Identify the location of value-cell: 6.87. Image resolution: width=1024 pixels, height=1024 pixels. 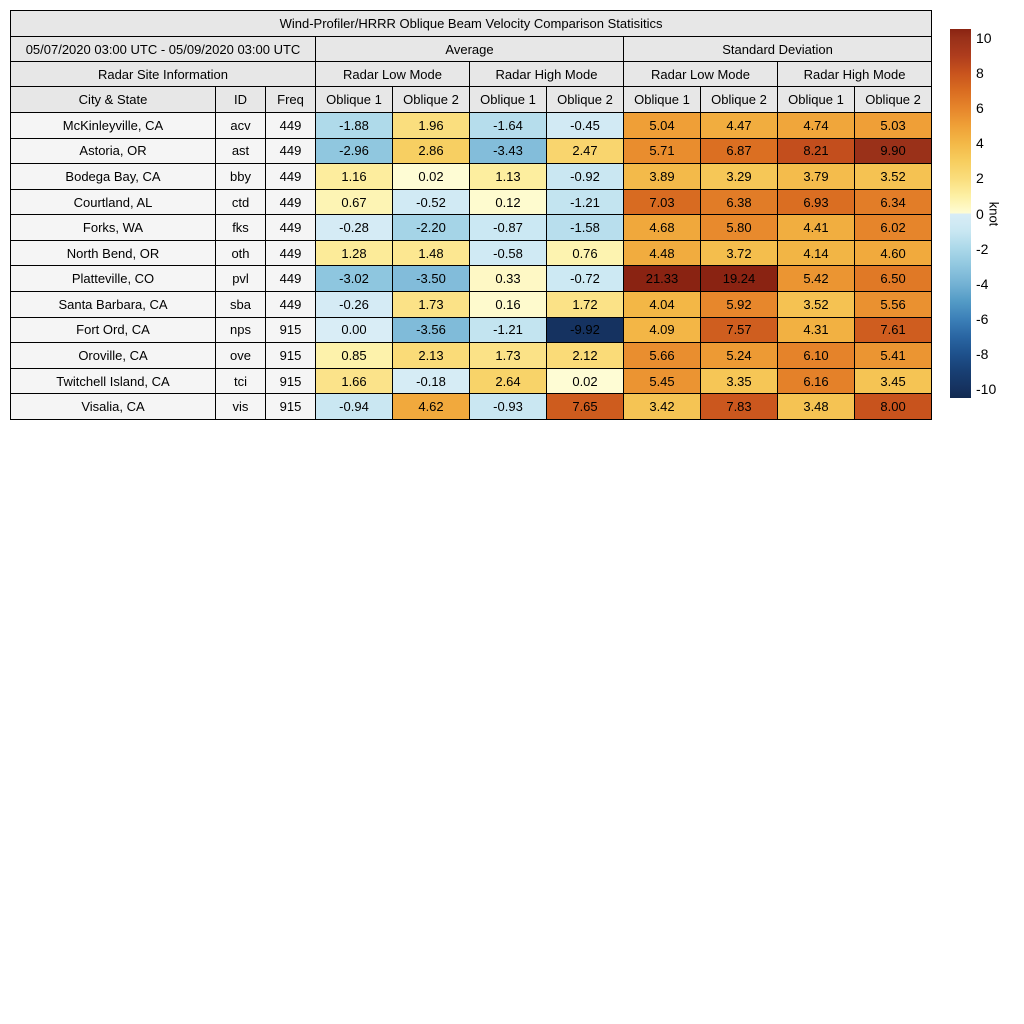
(739, 151).